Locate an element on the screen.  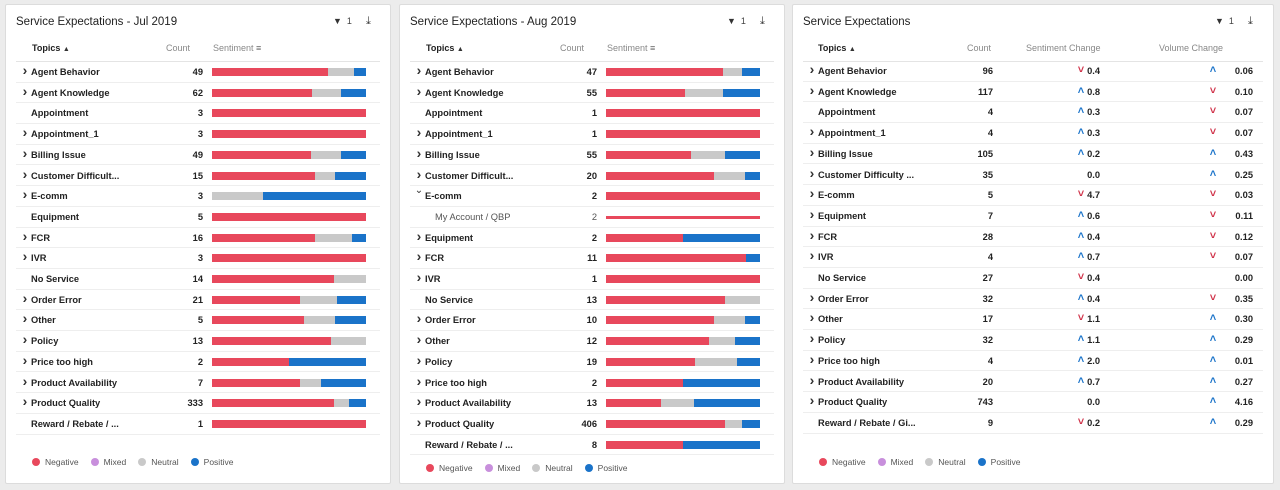
topic-row: › Other 5 is located at coordinates (198, 321).